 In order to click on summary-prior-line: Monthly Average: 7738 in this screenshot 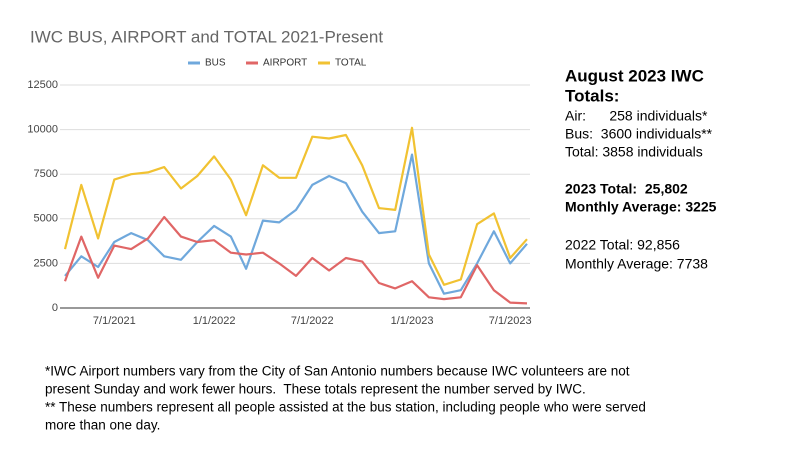, I will do `click(636, 264)`.